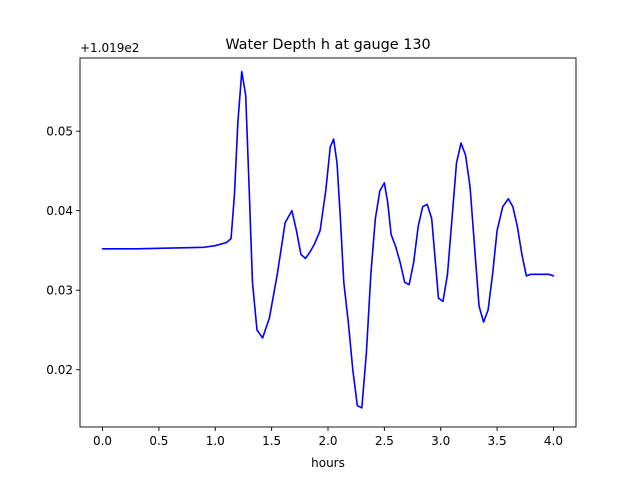  I want to click on y-tick-label: 0.05, so click(59, 132).